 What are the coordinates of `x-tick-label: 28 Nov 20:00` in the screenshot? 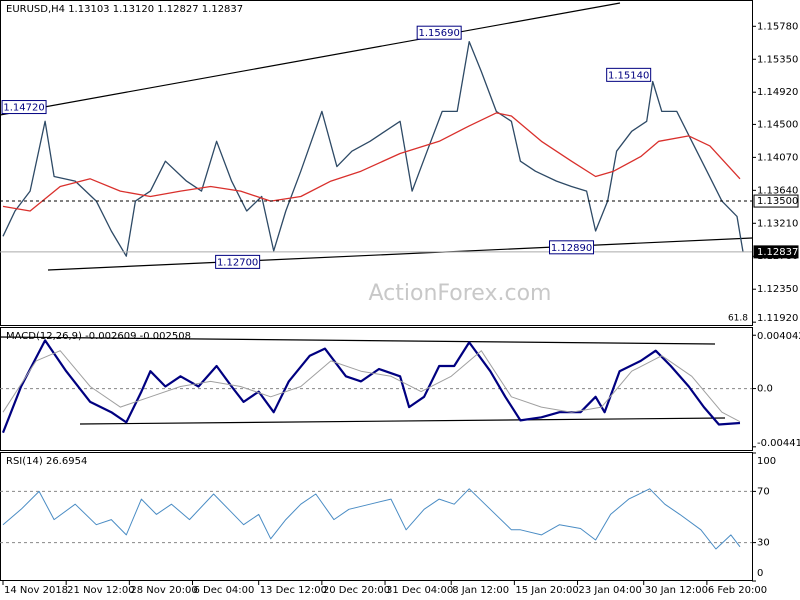 It's located at (163, 590).